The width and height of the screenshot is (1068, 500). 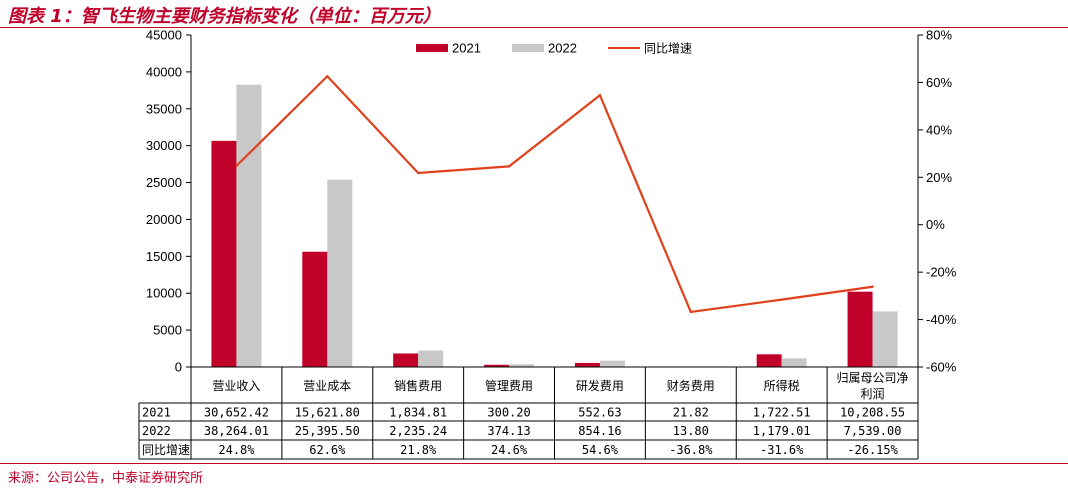 What do you see at coordinates (508, 413) in the screenshot?
I see `table-cell-r1-c4: 300.20` at bounding box center [508, 413].